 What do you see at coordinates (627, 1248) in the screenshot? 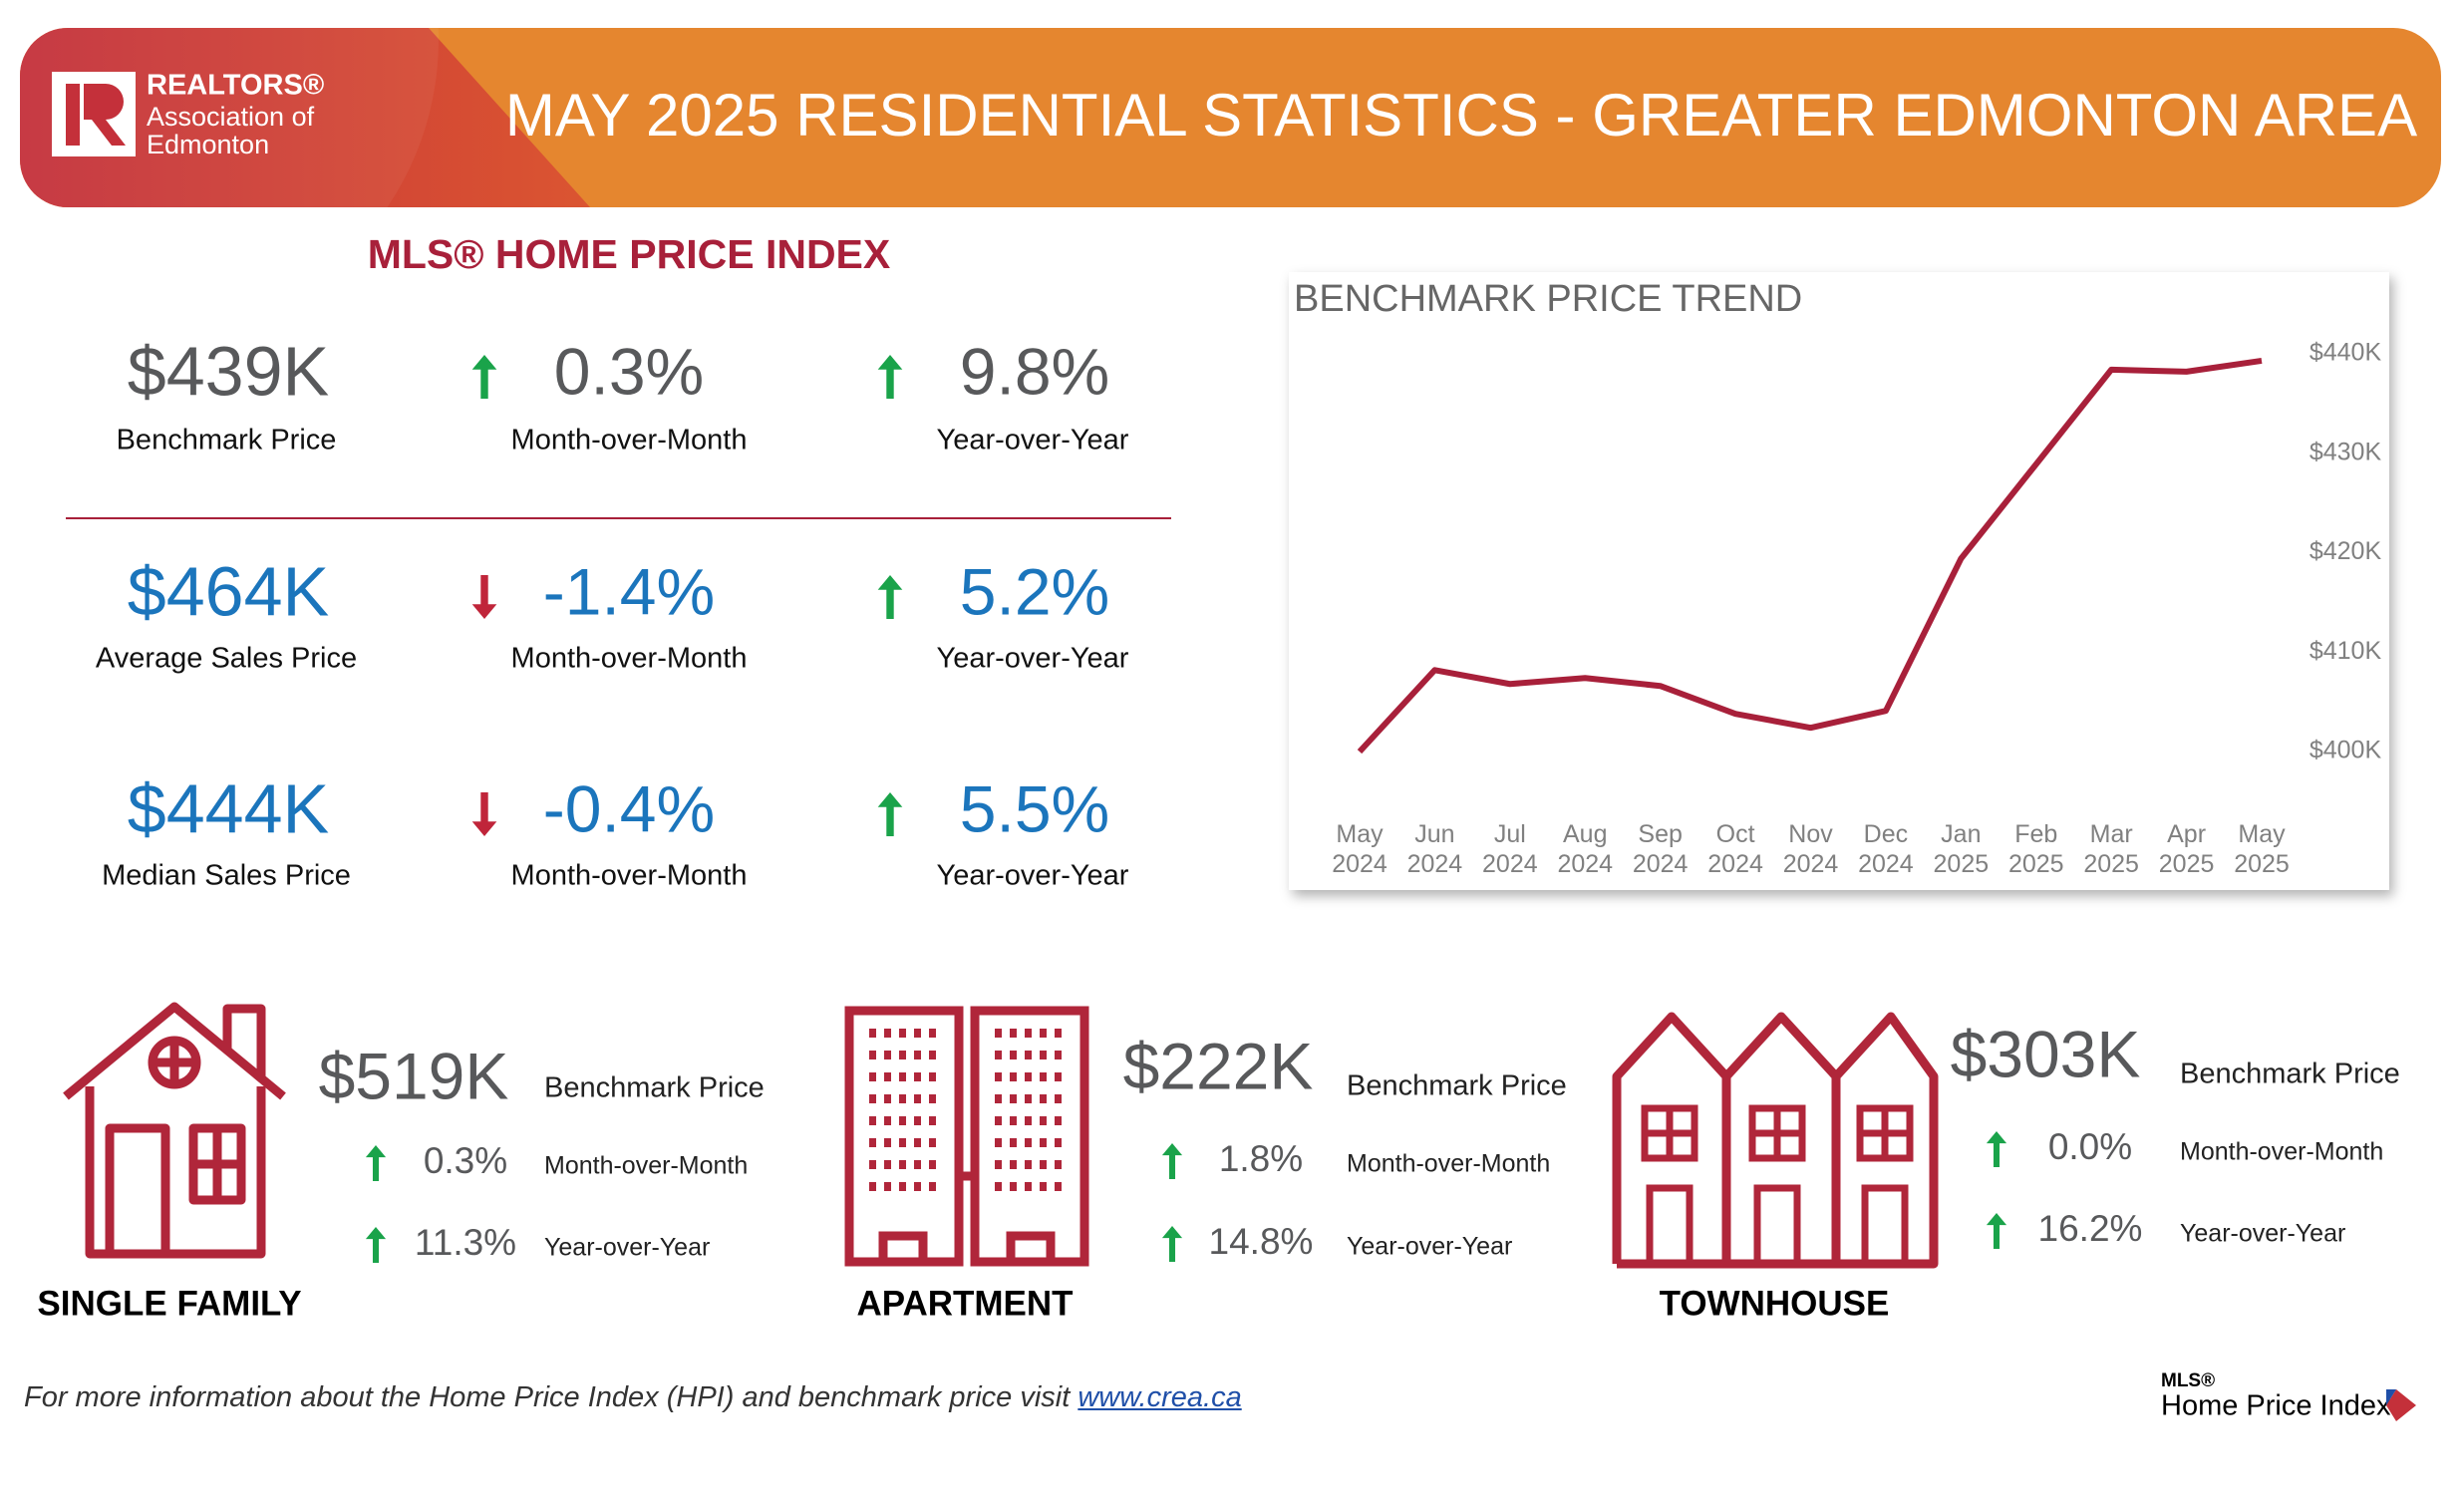
I see `type-label: Year-over-Year` at bounding box center [627, 1248].